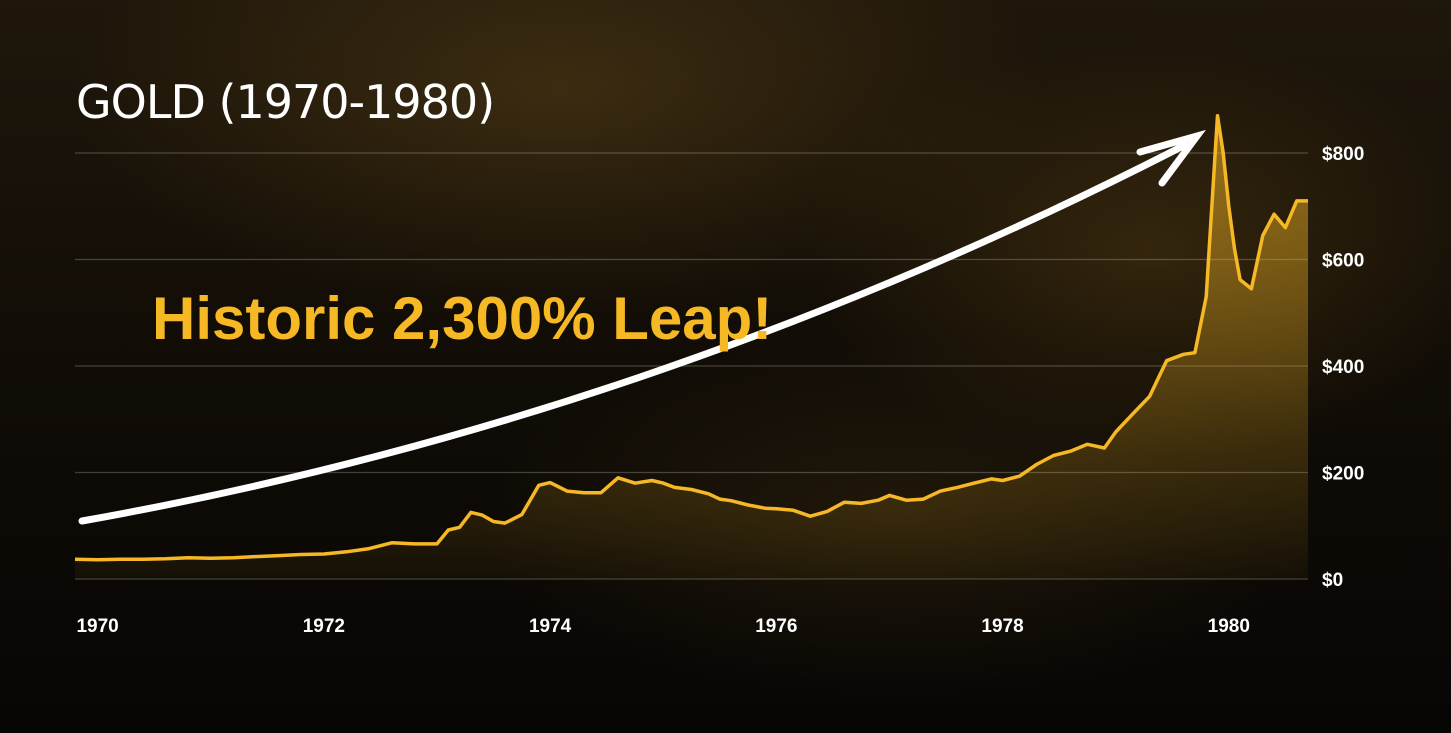 The width and height of the screenshot is (1451, 733). I want to click on chart-title: GOLD (1970-1980), so click(285, 102).